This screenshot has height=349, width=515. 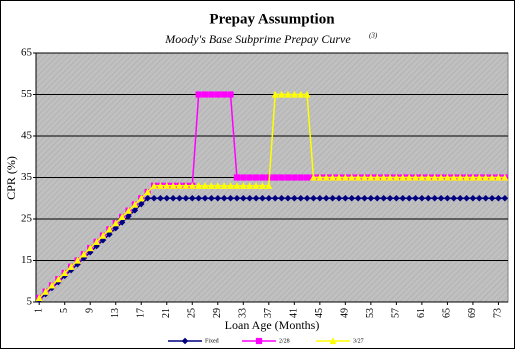 I want to click on subtitle-note: (3), so click(x=373, y=36).